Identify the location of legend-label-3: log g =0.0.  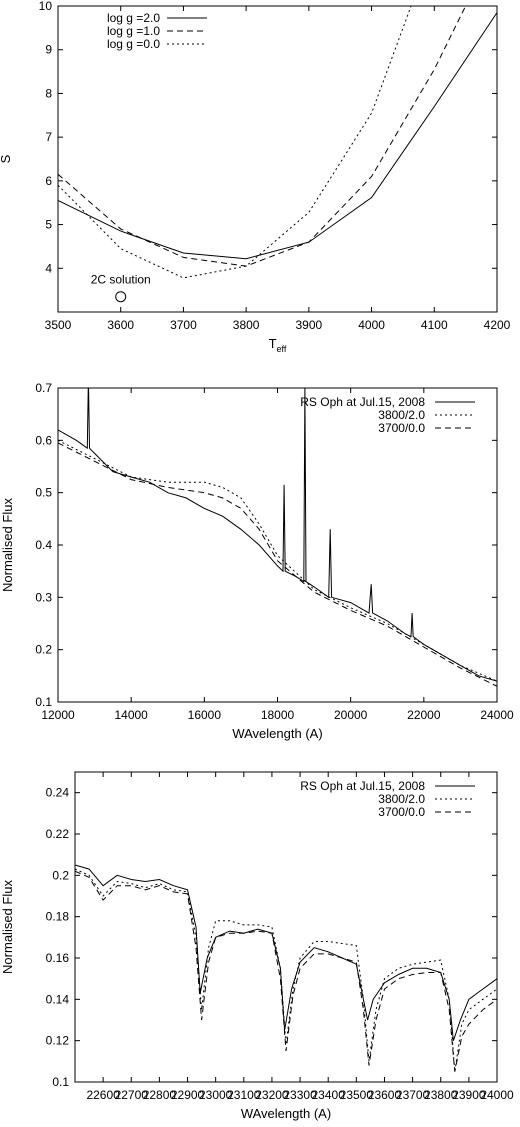
(133, 44).